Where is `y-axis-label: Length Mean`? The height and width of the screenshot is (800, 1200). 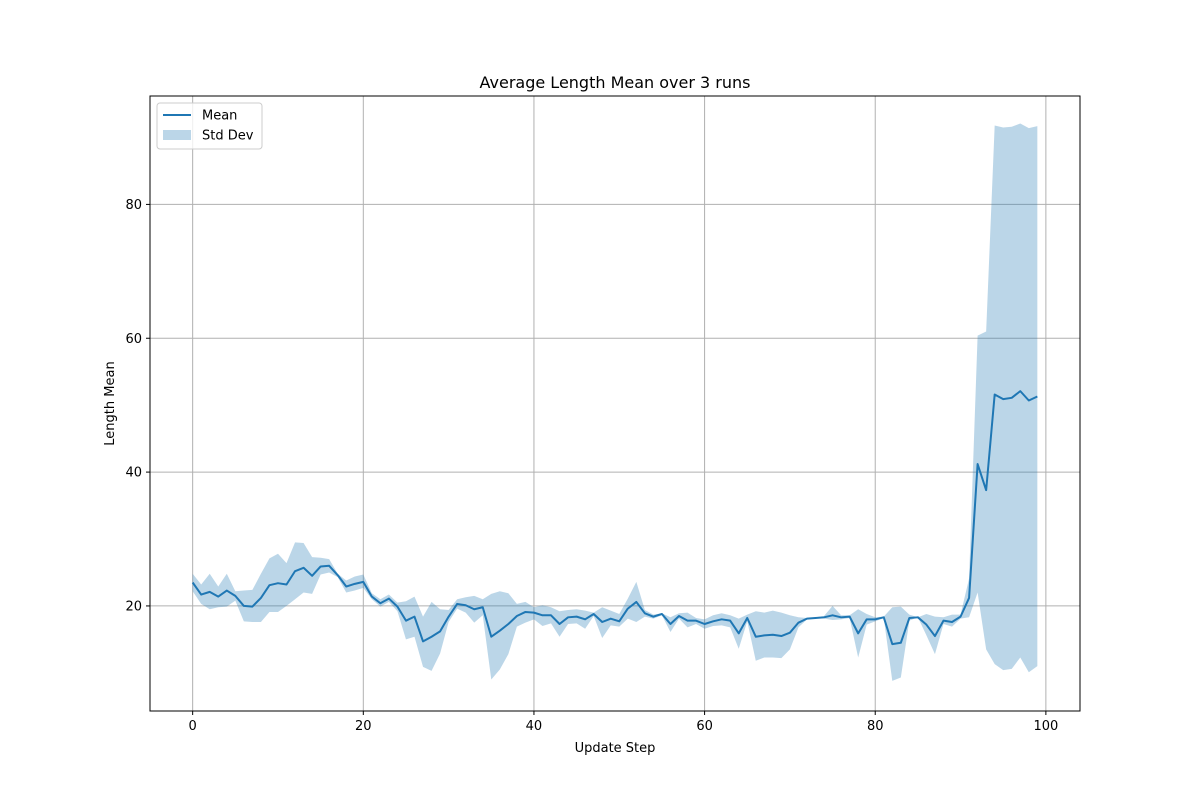
y-axis-label: Length Mean is located at coordinates (110, 403).